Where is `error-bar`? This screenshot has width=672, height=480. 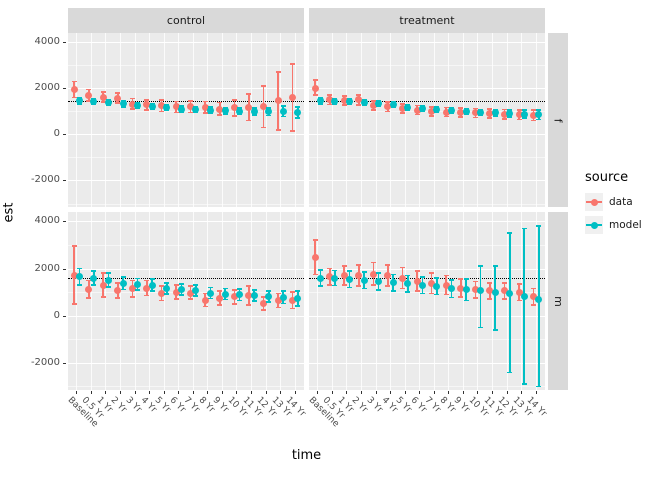 error-bar is located at coordinates (539, 306).